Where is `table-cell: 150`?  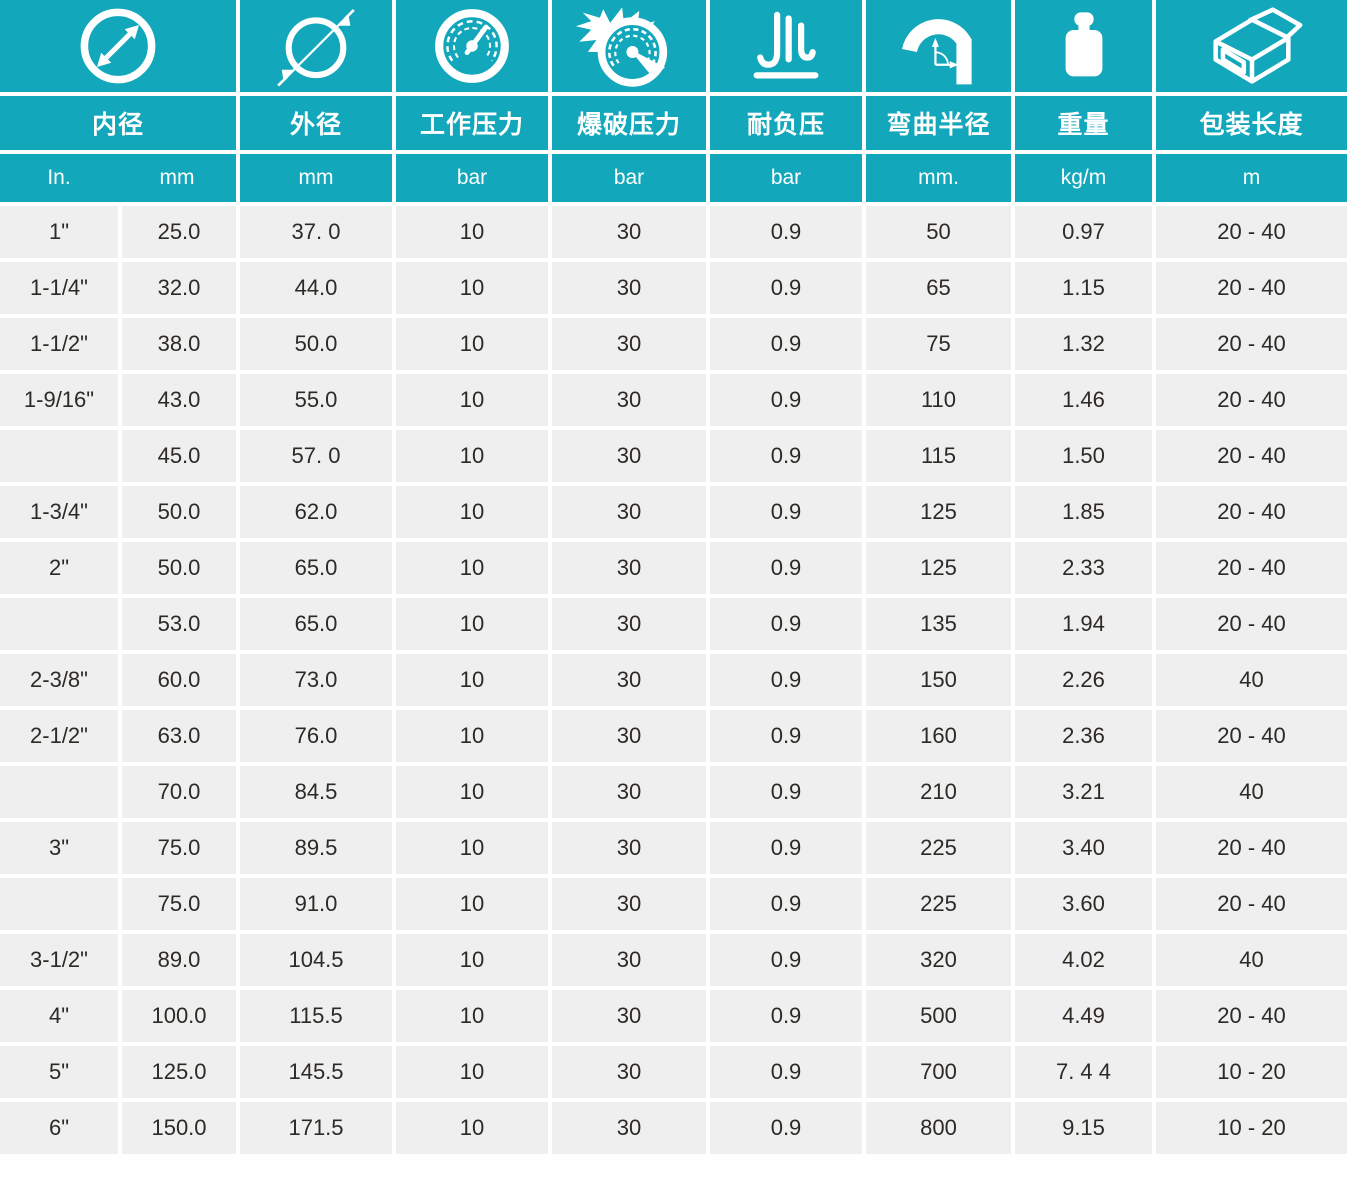 table-cell: 150 is located at coordinates (938, 680).